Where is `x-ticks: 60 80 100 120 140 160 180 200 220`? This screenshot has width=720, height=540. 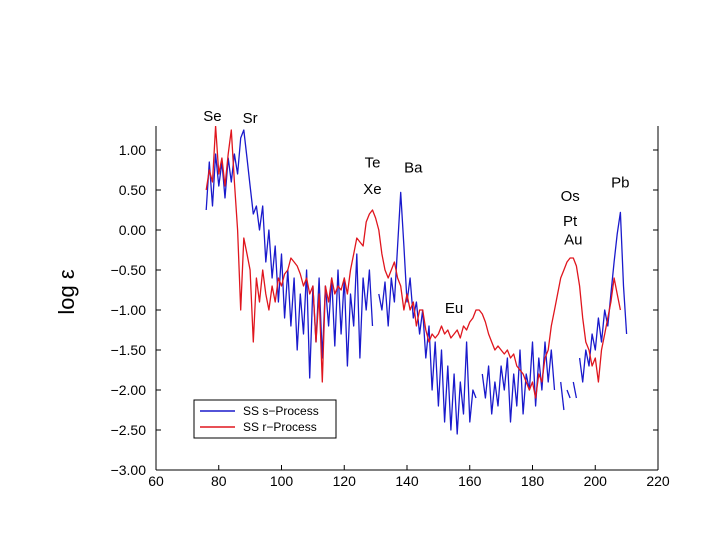
x-ticks: 60 80 100 120 140 160 180 200 220 is located at coordinates (409, 477).